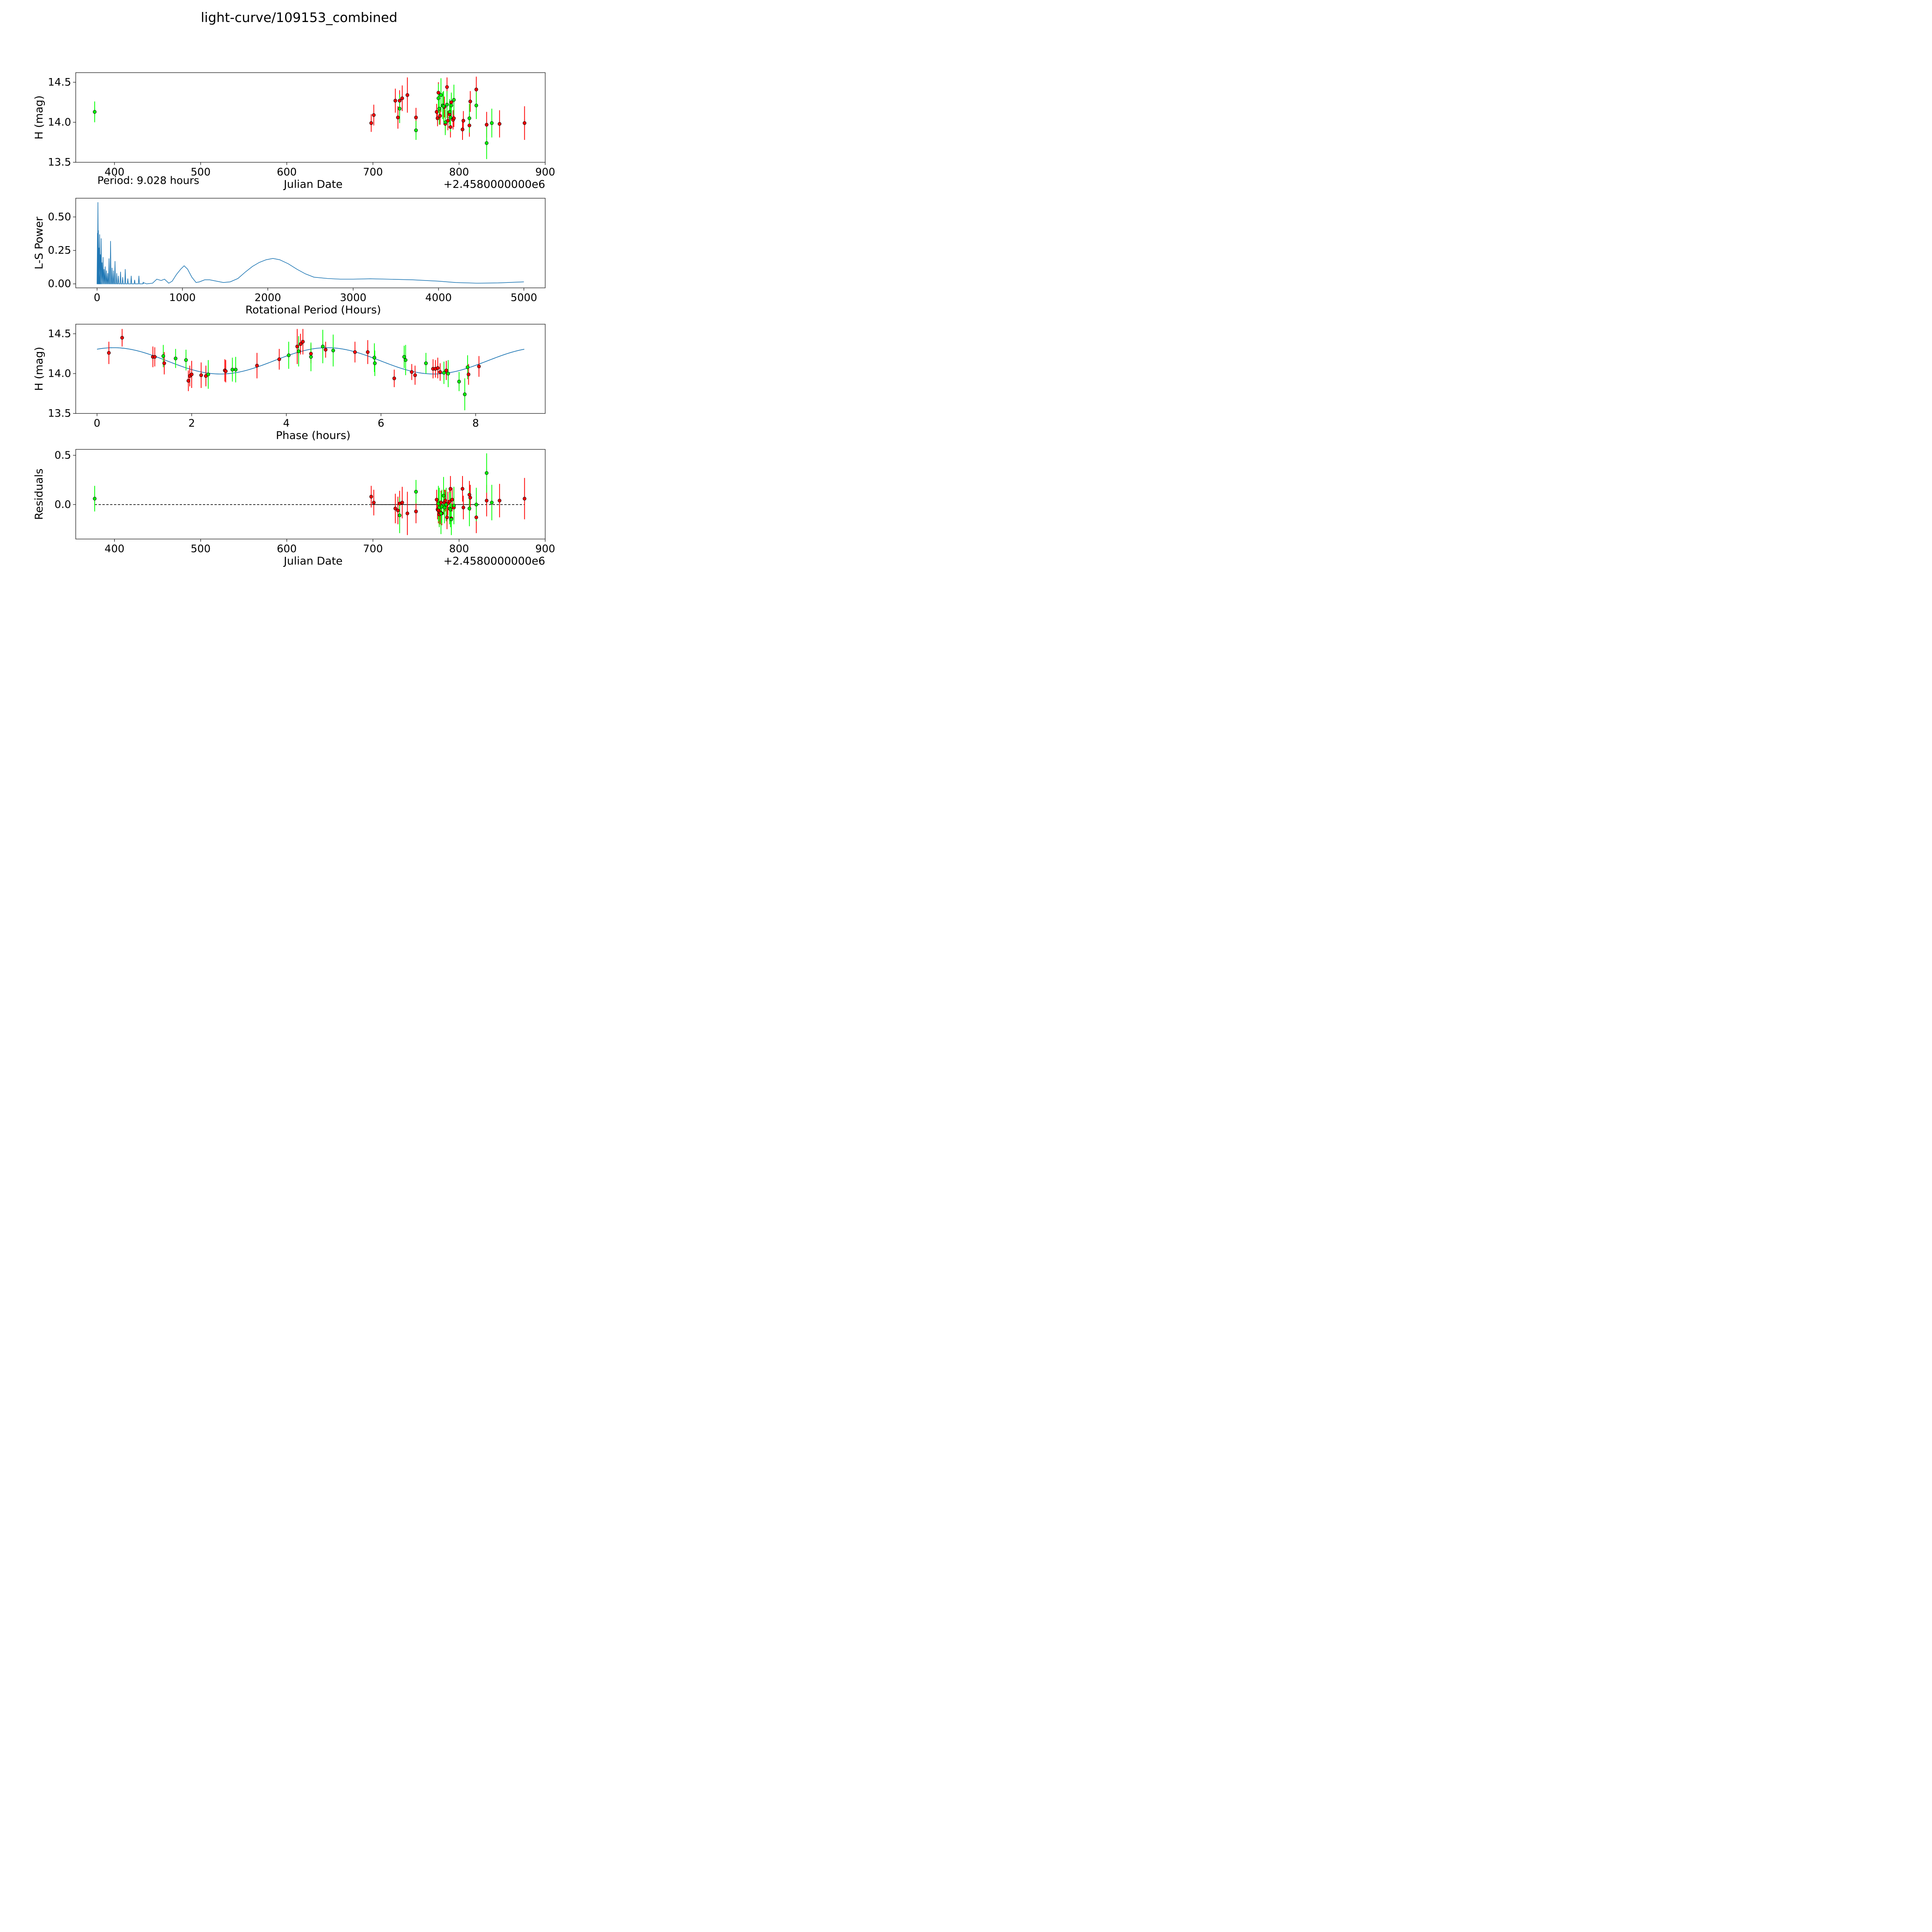 This screenshot has width=1932, height=1932. Describe the element at coordinates (286, 423) in the screenshot. I see `x-tick-label: 4` at that location.